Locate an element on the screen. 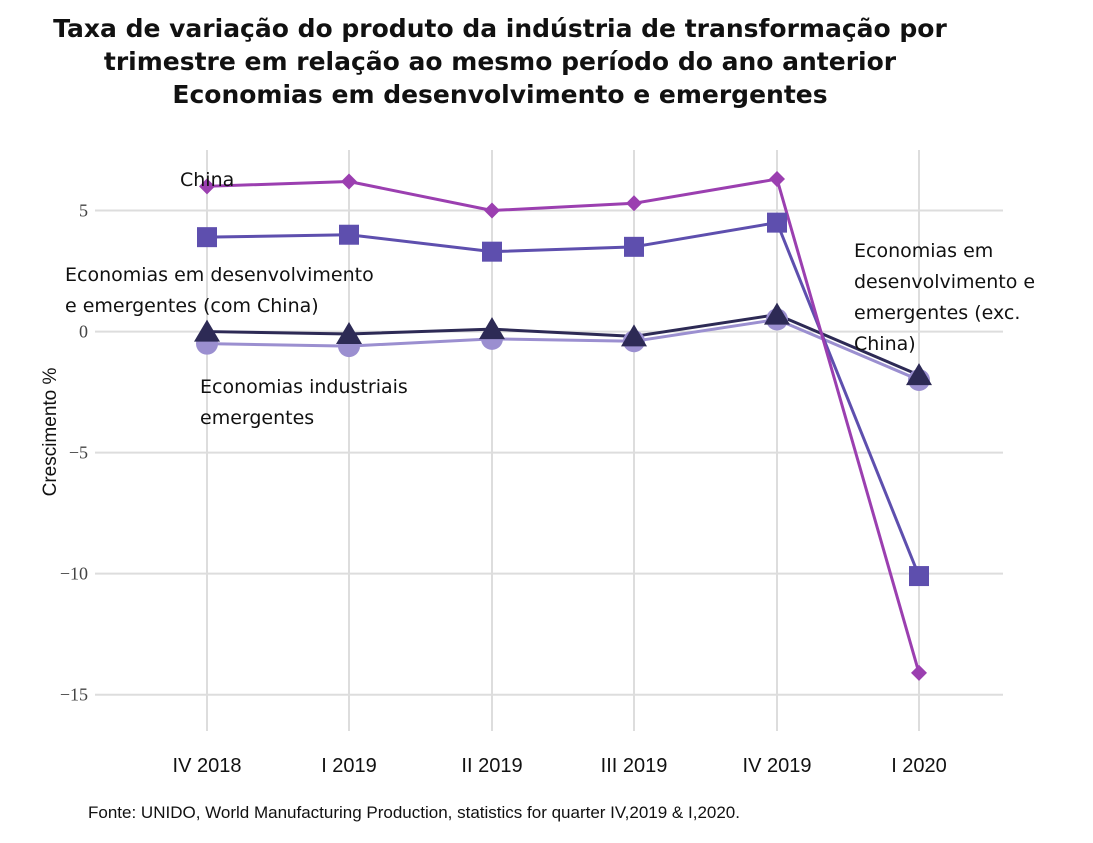 This screenshot has height=843, width=1093. series-label: emergentes (exc. is located at coordinates (937, 313).